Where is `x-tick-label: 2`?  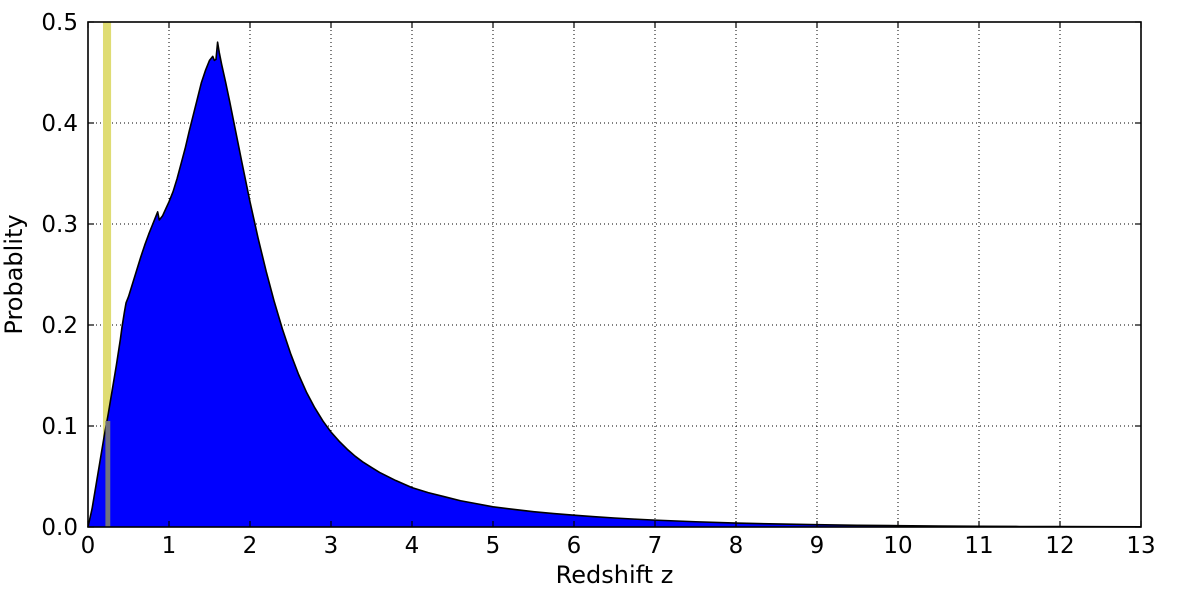
x-tick-label: 2 is located at coordinates (250, 546).